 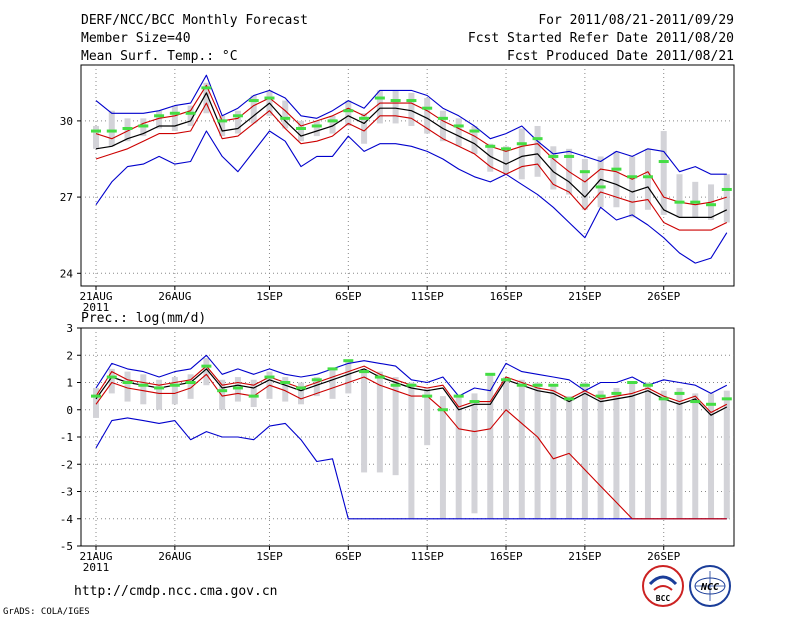 What do you see at coordinates (663, 586) in the screenshot?
I see `bcc-logo: BCC` at bounding box center [663, 586].